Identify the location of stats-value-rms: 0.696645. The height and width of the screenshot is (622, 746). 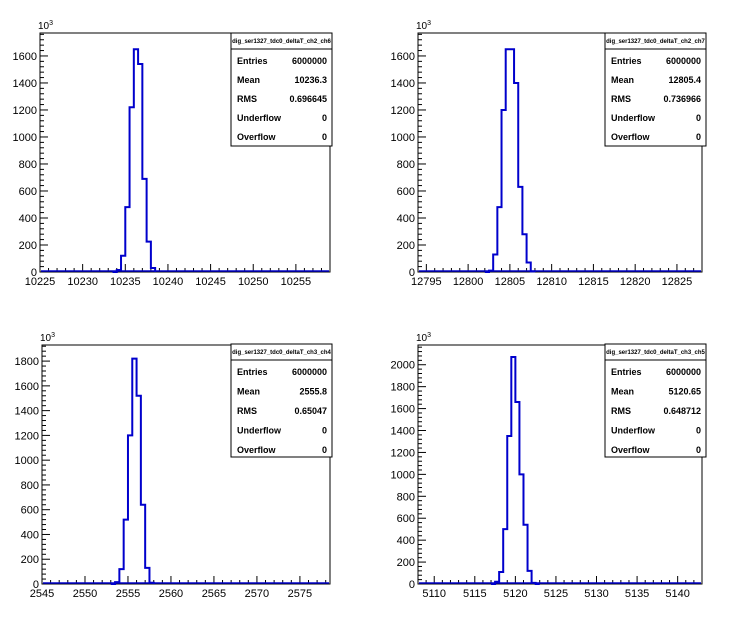
(308, 99).